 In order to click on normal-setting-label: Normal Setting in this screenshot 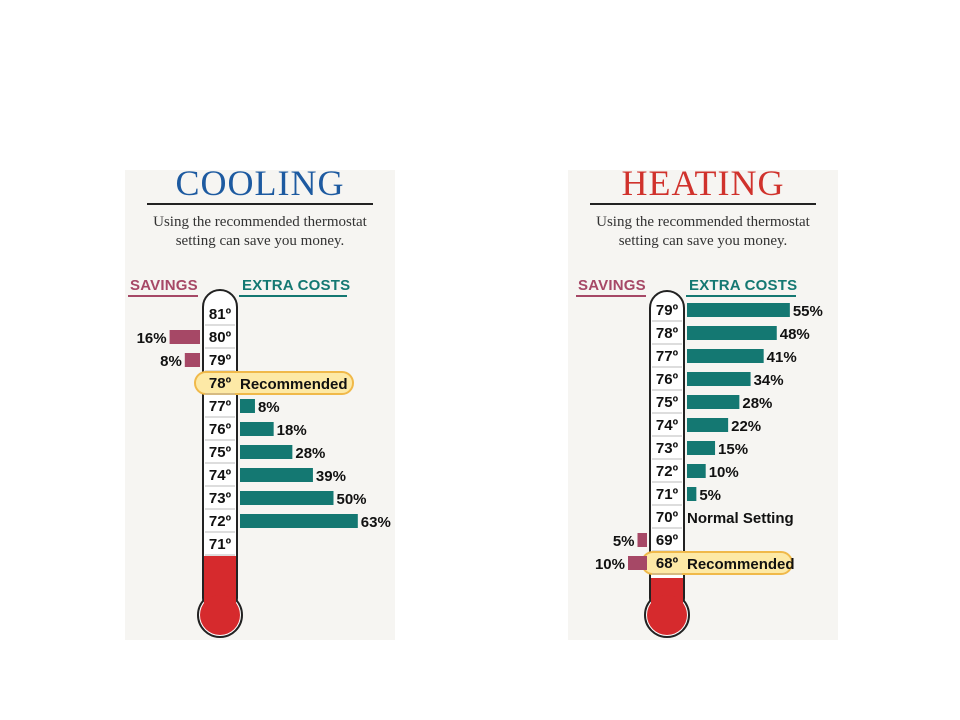, I will do `click(740, 518)`.